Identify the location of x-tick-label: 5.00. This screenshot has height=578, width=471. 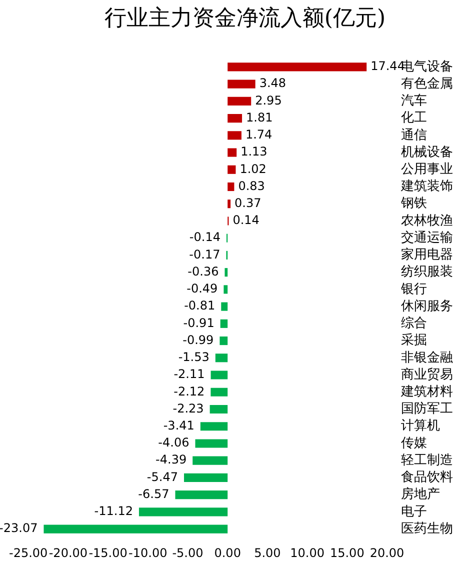
(267, 553).